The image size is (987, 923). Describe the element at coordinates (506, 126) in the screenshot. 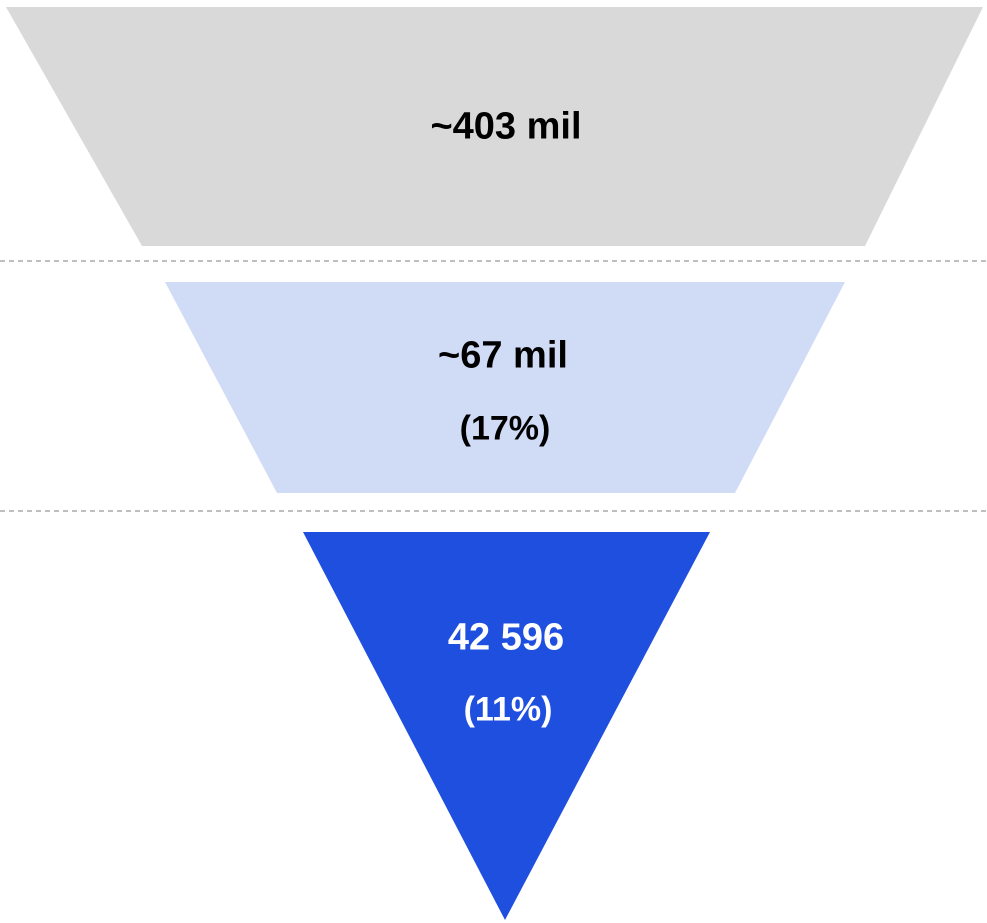

I see `funnel-tier-1-value: ~403 mil` at that location.